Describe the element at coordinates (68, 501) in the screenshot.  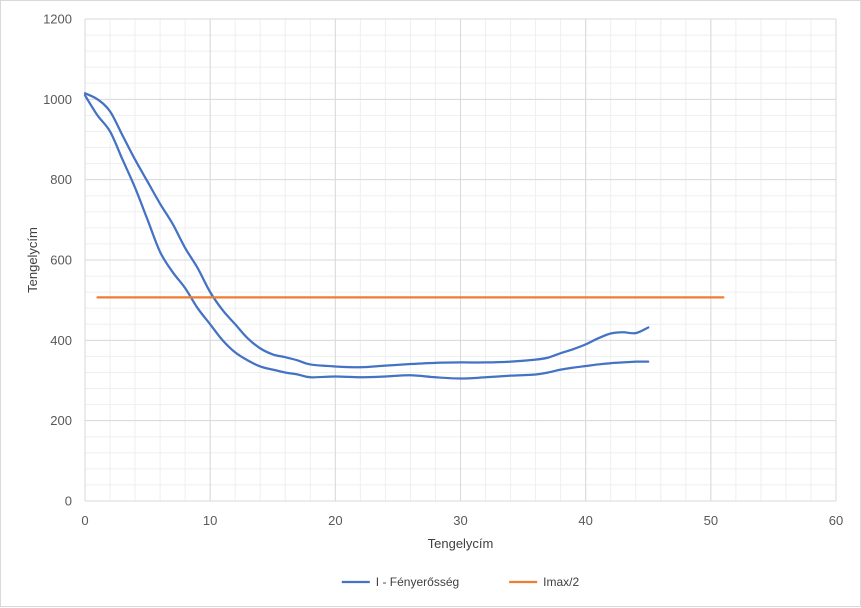
I see `y-tick-label: 0` at that location.